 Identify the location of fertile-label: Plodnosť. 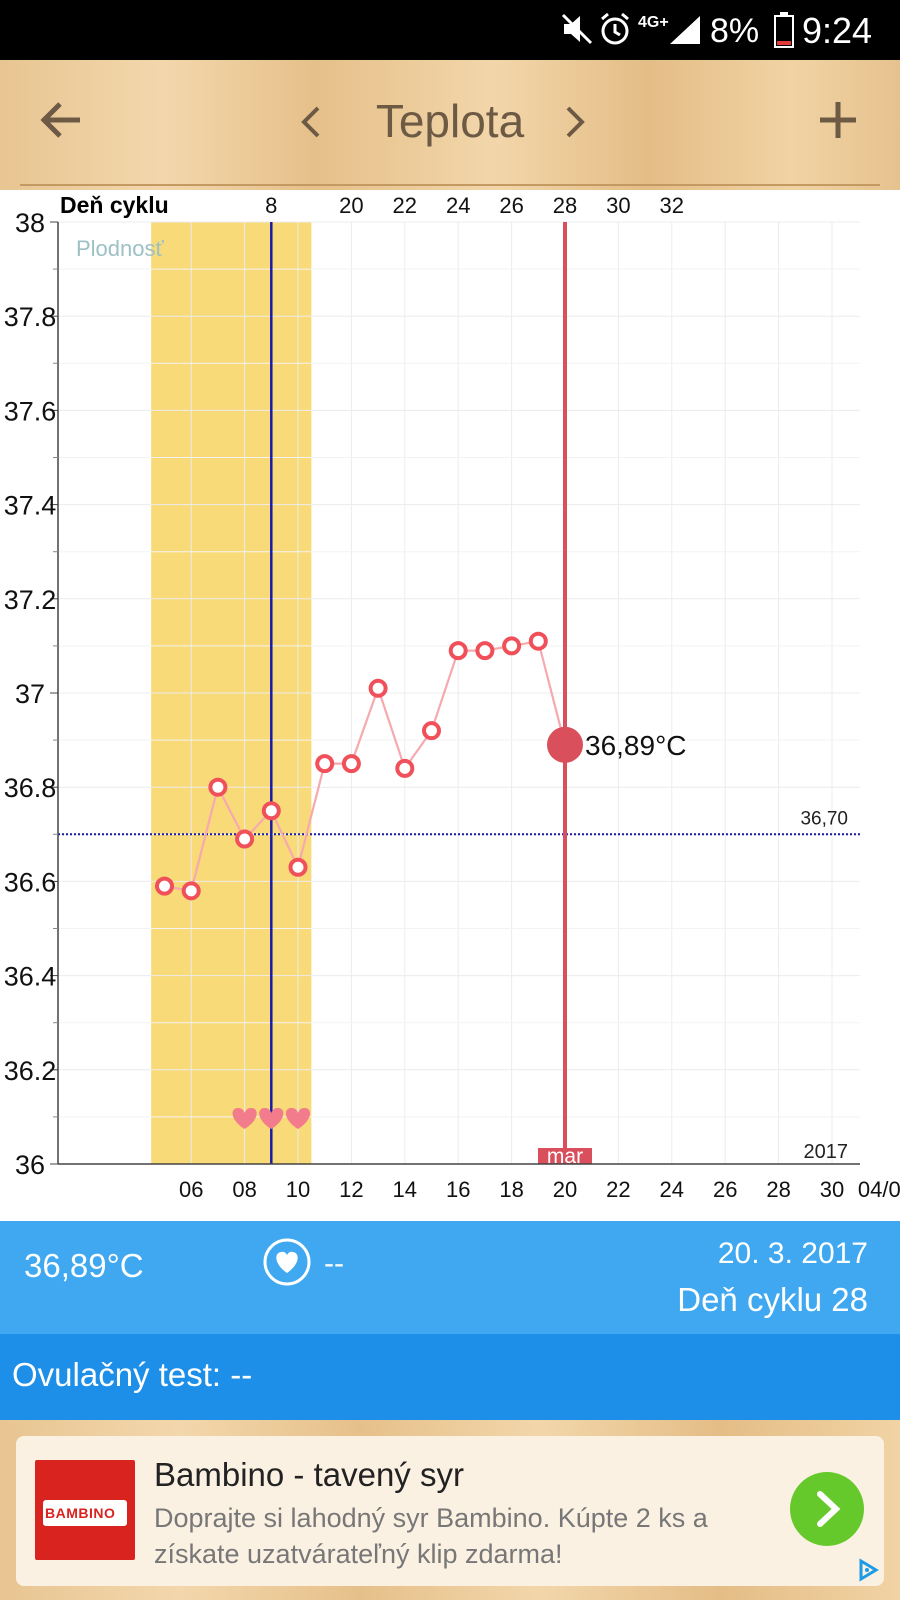
(120, 248).